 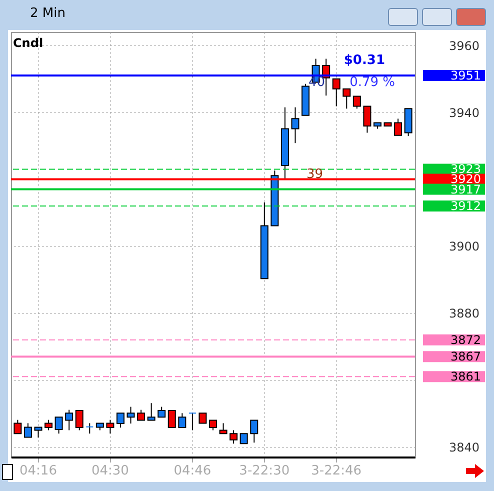 I want to click on y-tick-label: 3940, so click(x=464, y=113).